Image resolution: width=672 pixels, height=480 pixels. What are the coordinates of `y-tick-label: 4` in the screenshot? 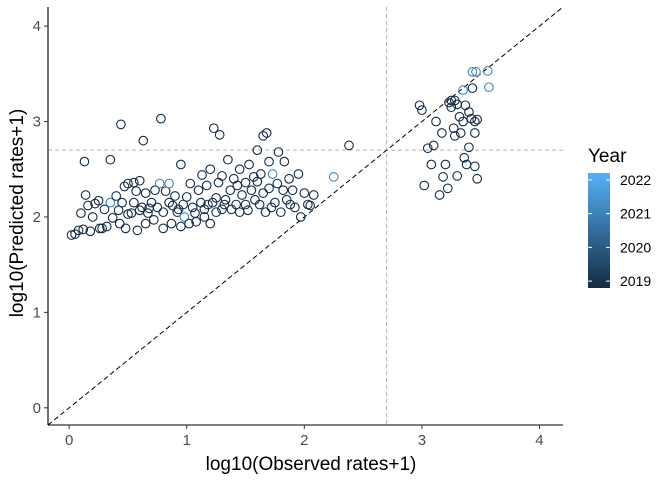 It's located at (37, 26).